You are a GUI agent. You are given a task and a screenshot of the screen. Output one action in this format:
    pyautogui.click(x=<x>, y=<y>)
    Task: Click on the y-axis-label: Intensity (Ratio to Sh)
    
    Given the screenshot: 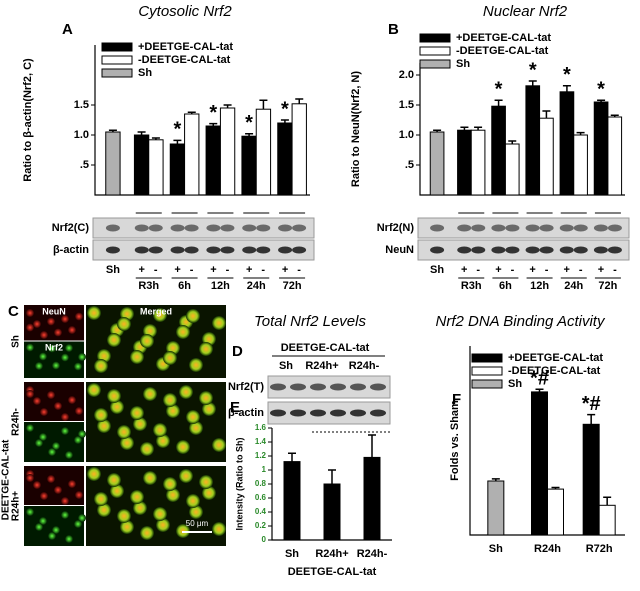 What is the action you would take?
    pyautogui.click(x=239, y=484)
    